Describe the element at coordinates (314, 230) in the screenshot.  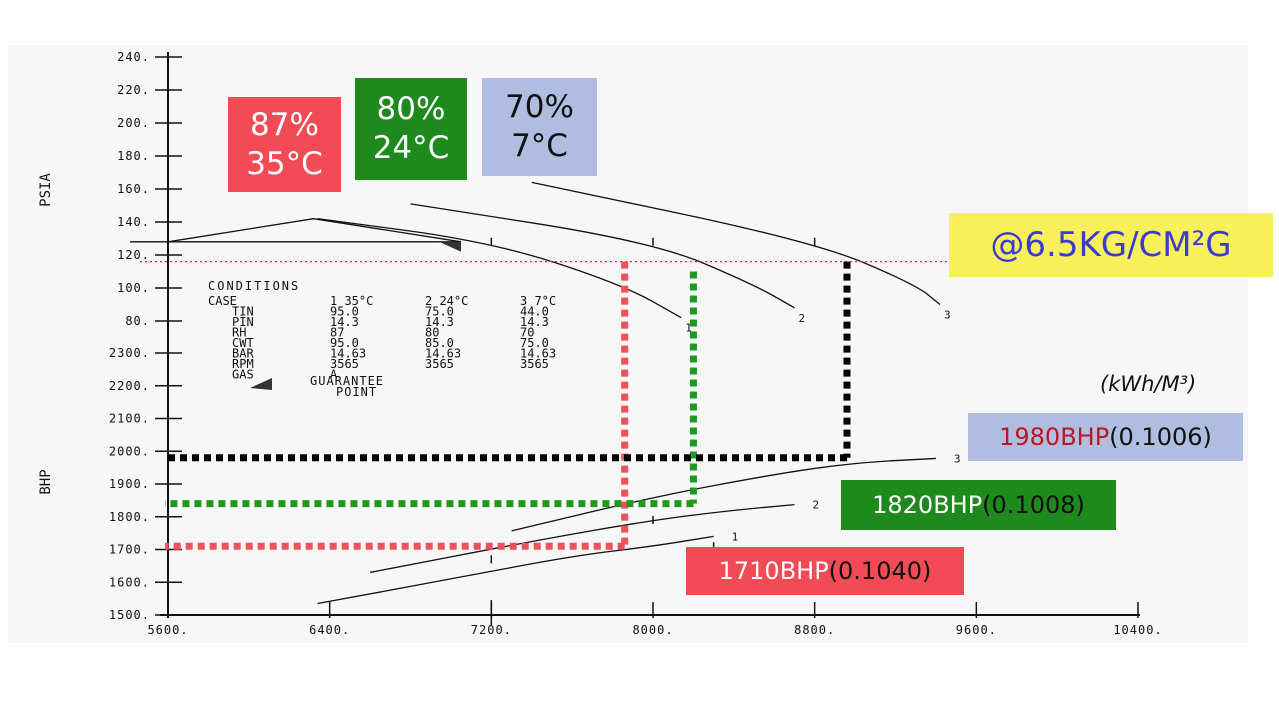
I see `design-line` at that location.